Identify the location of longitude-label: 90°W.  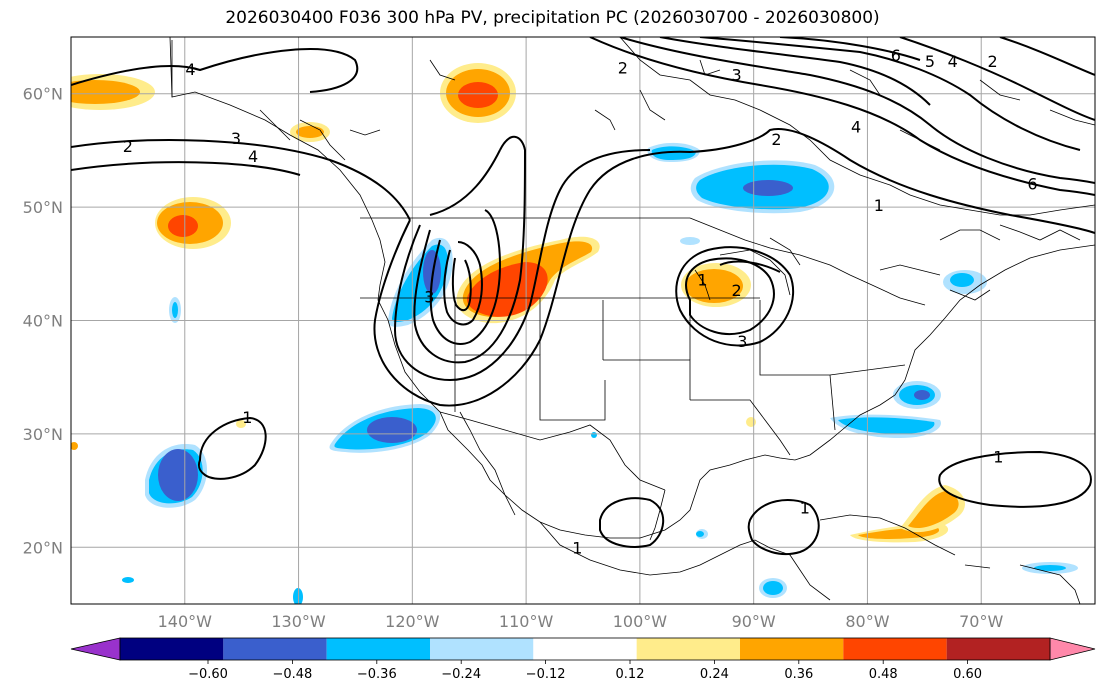
(754, 621).